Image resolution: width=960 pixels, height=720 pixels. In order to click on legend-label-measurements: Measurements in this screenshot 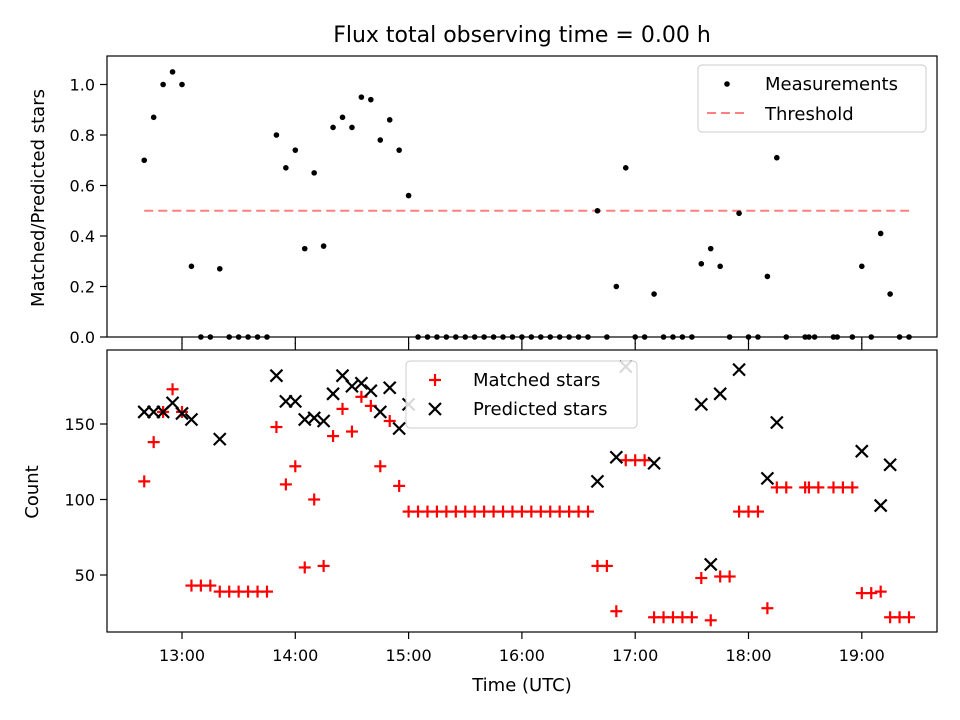, I will do `click(831, 84)`.